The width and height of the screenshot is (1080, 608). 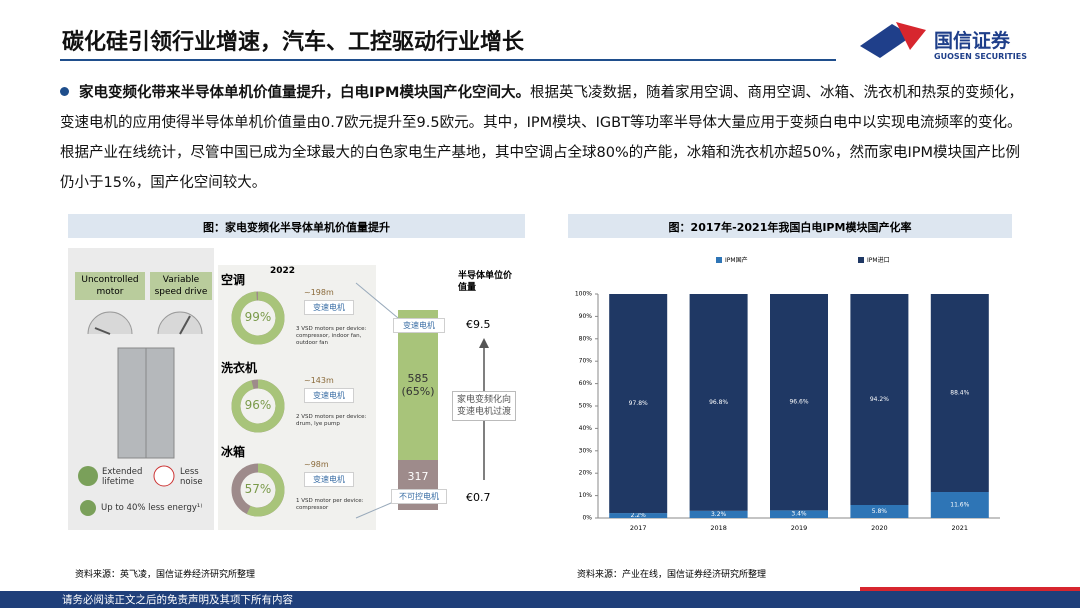 I want to click on bullet, so click(x=64, y=91).